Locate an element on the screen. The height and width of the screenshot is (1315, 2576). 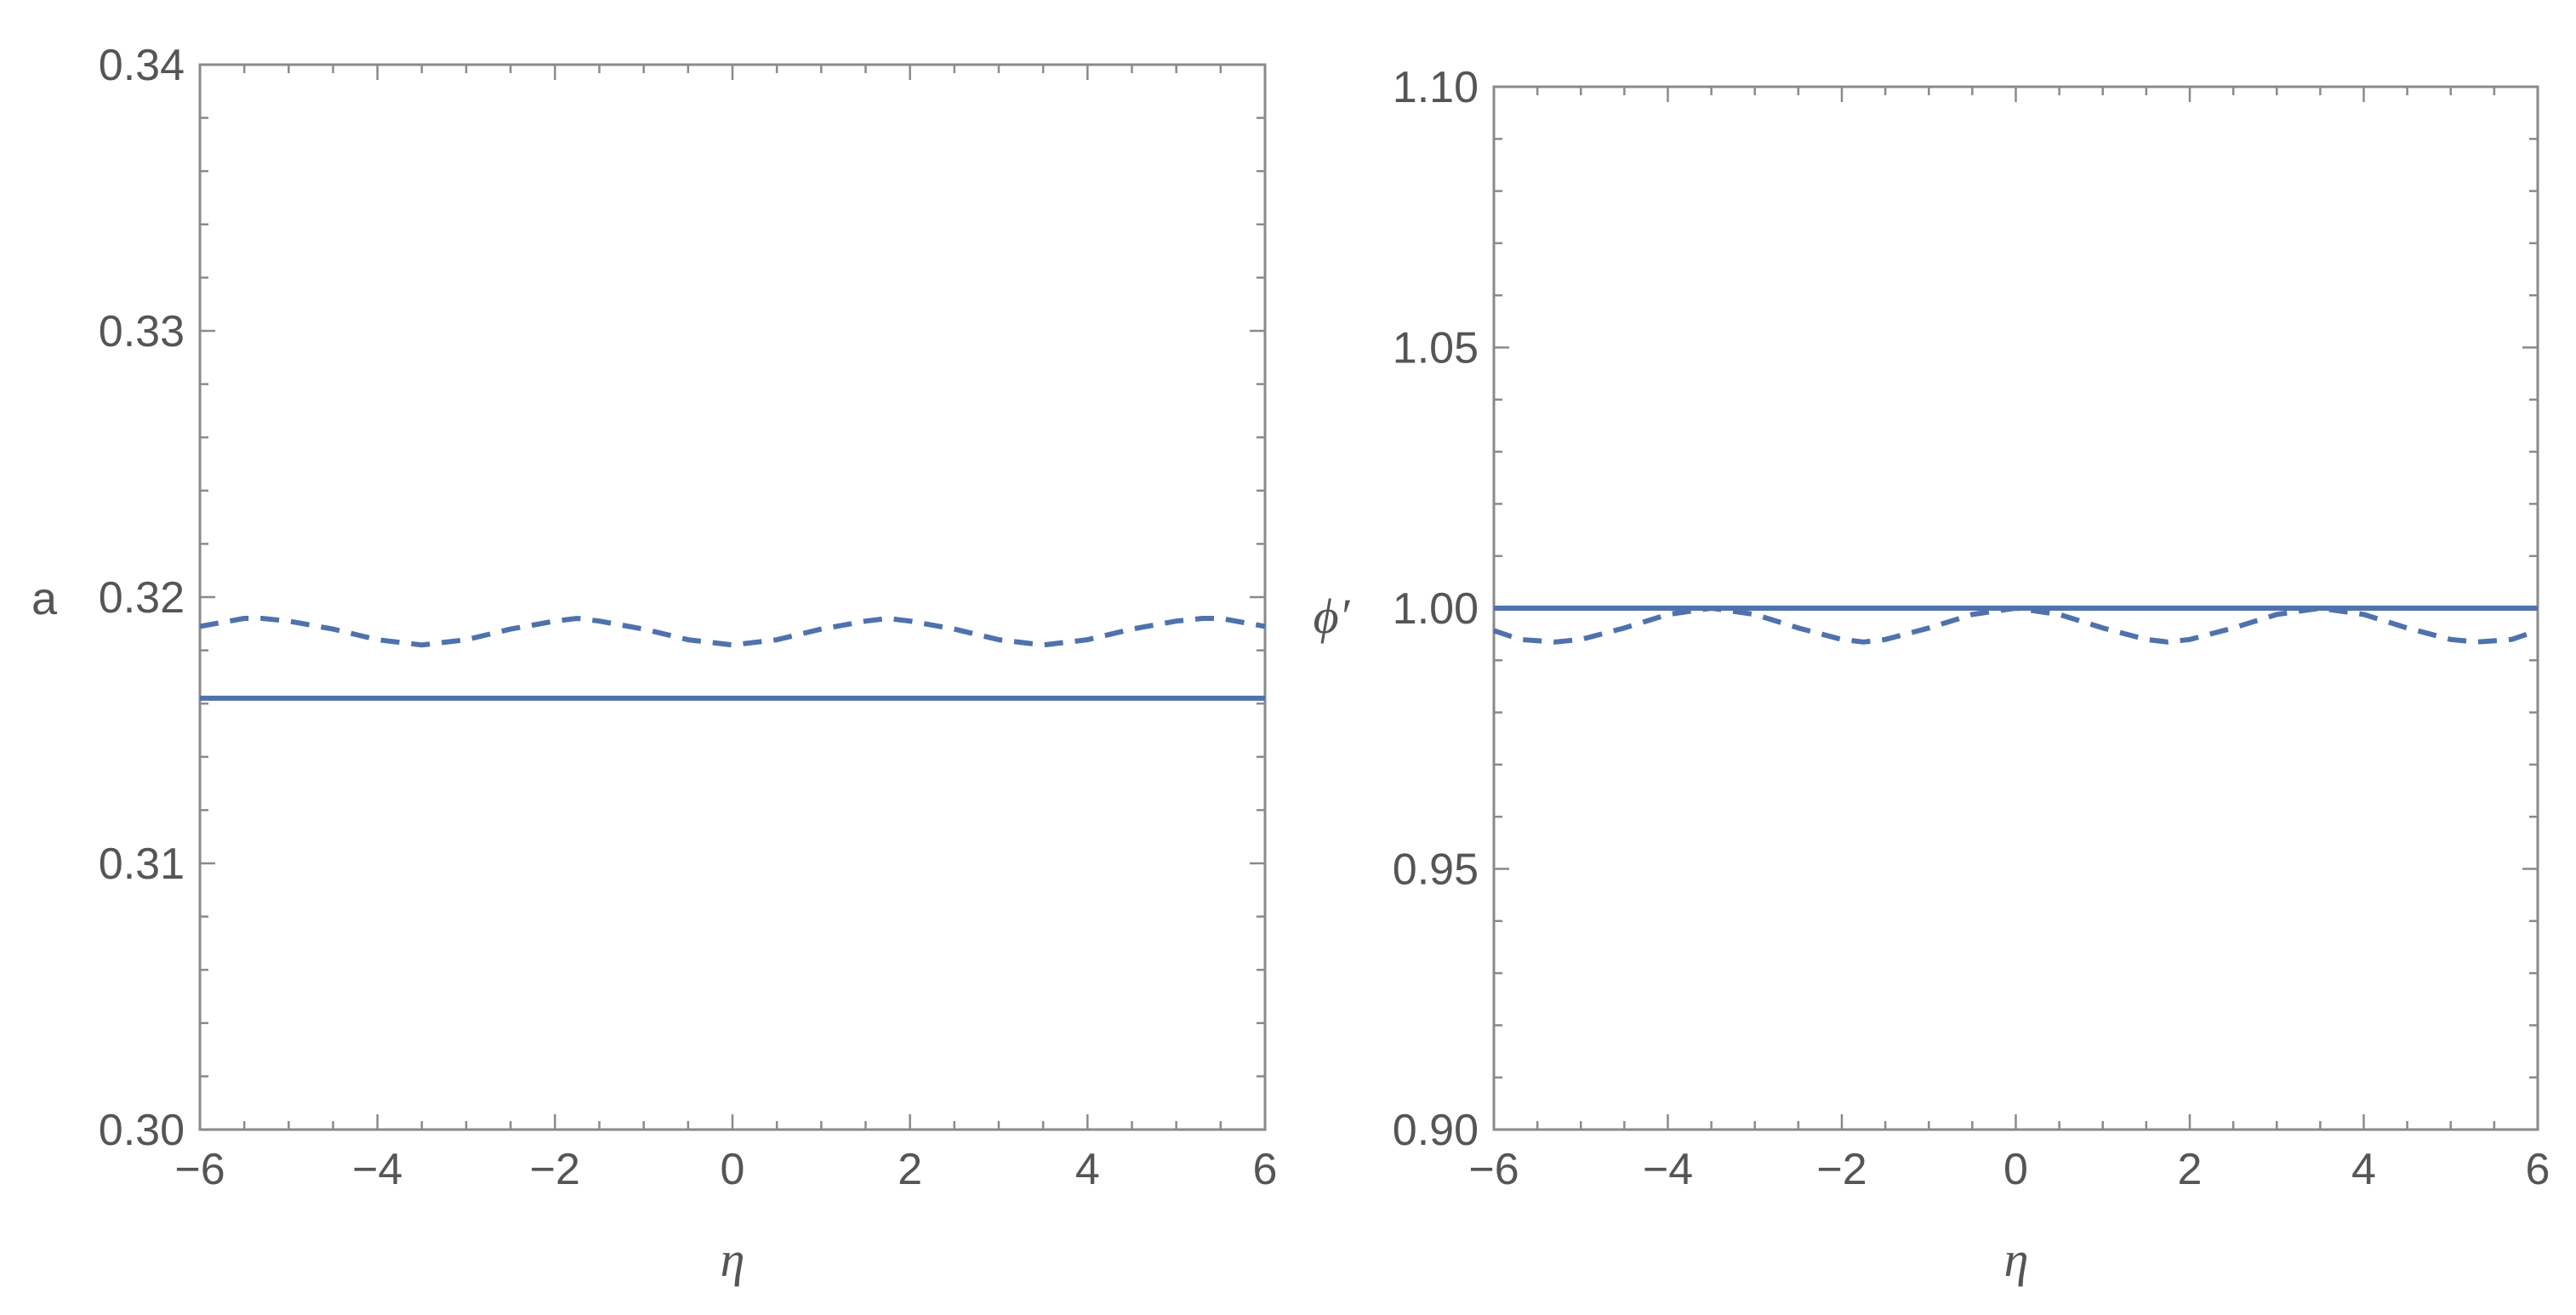
left-series-dashed-line is located at coordinates (732, 632).